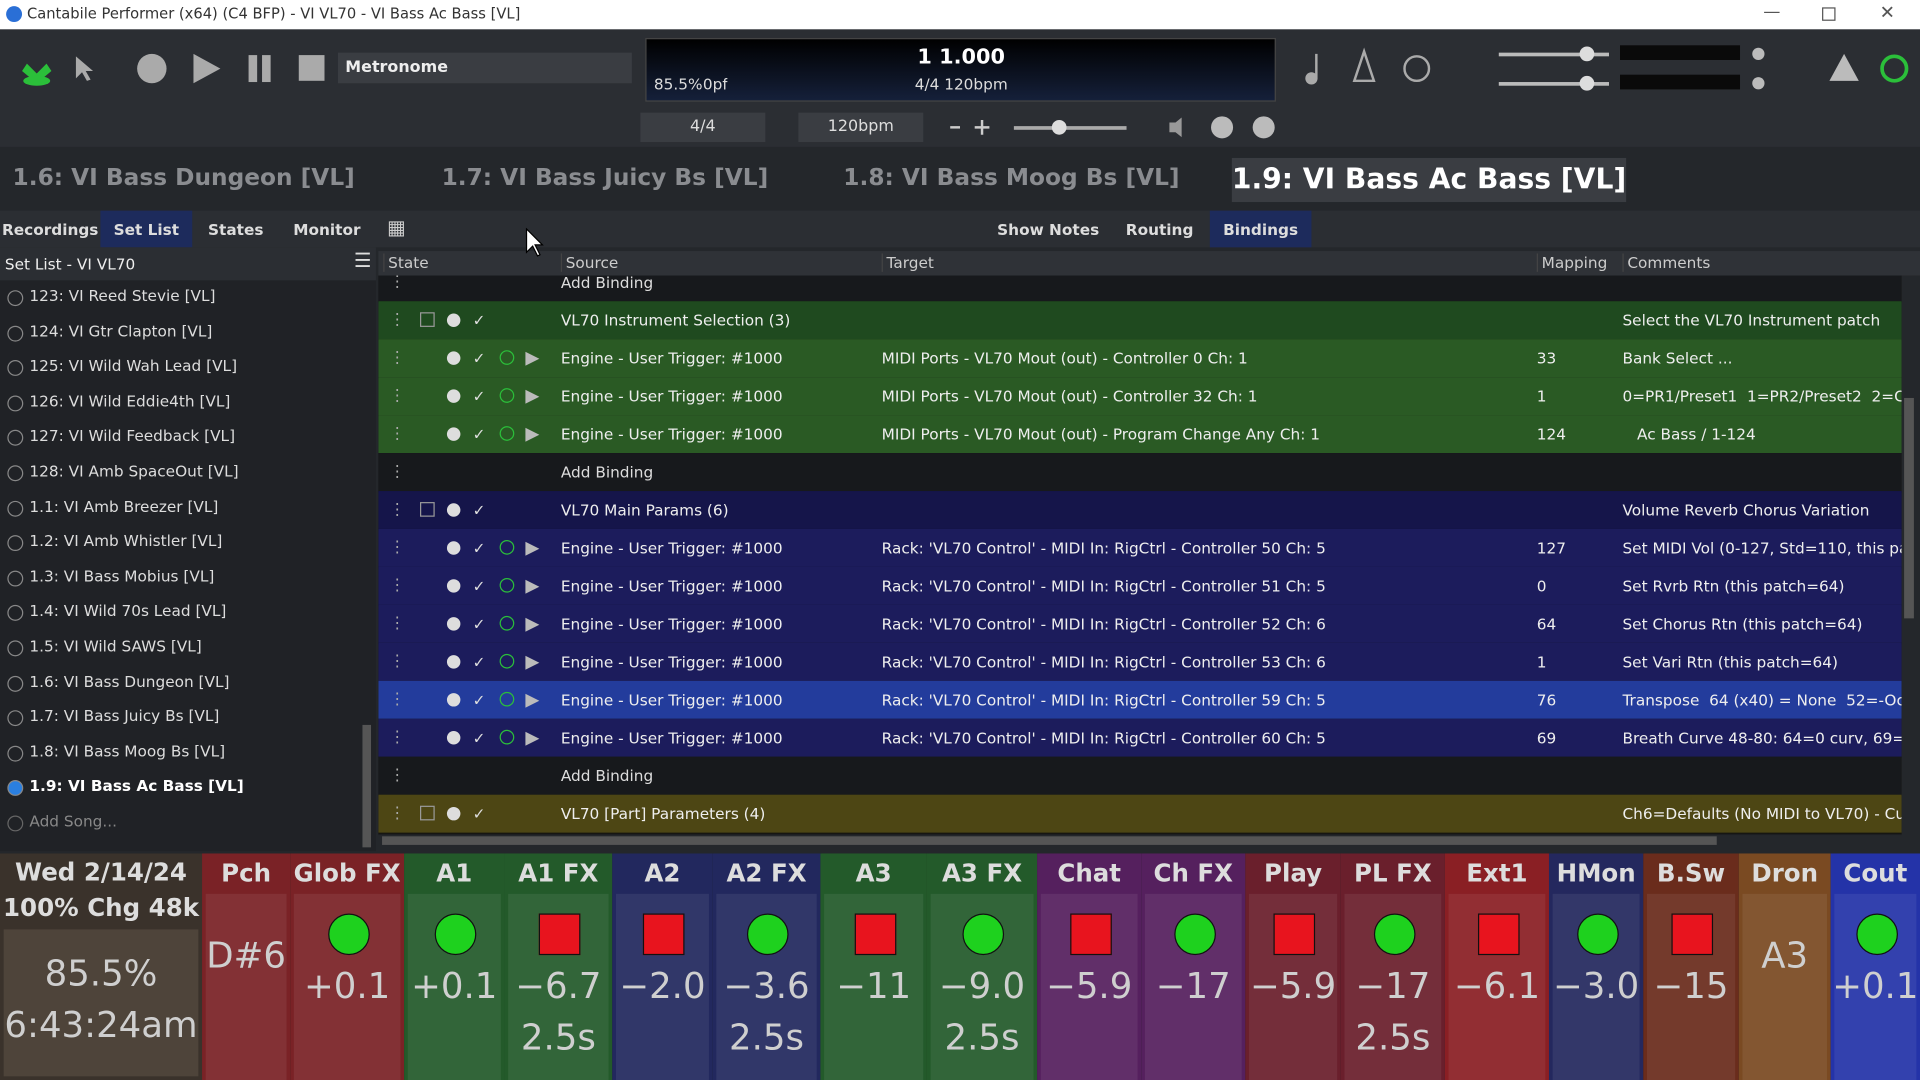 The image size is (1920, 1080). Describe the element at coordinates (861, 127) in the screenshot. I see `tempo-box` at that location.